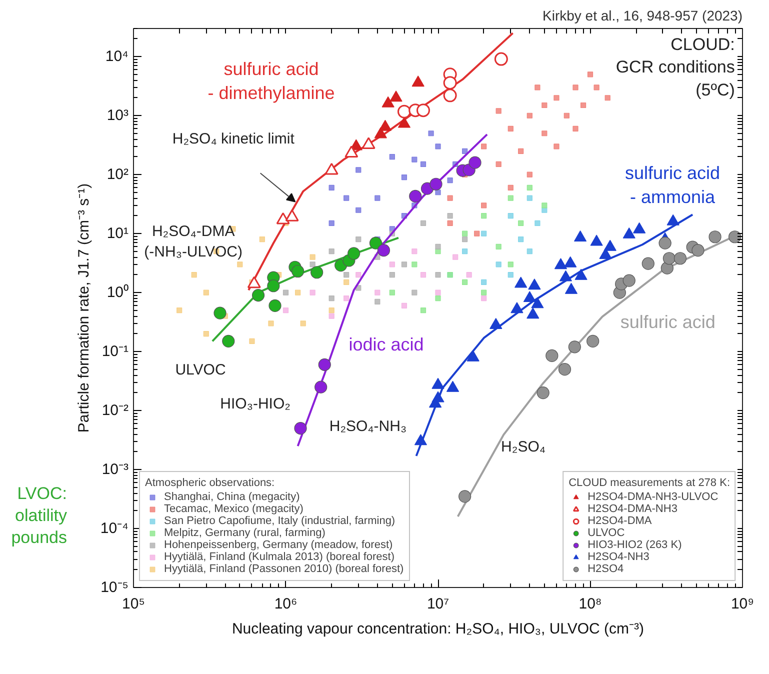 The image size is (769, 674). Describe the element at coordinates (210, 483) in the screenshot. I see `text: Atmospheric observations:` at that location.